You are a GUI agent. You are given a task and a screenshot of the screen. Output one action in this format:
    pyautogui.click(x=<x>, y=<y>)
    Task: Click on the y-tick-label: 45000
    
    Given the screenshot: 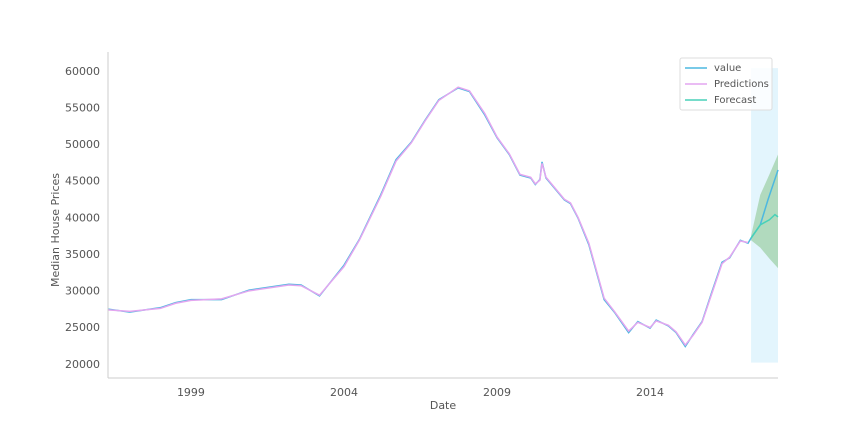 What is the action you would take?
    pyautogui.click(x=82, y=181)
    